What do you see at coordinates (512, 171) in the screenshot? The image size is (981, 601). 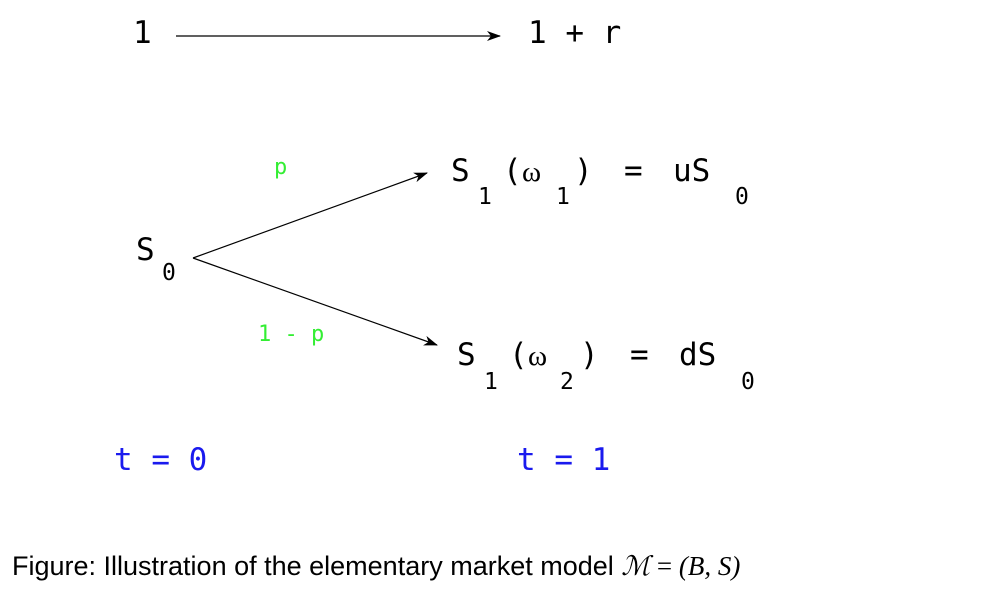 I see `up-open-paren: (` at bounding box center [512, 171].